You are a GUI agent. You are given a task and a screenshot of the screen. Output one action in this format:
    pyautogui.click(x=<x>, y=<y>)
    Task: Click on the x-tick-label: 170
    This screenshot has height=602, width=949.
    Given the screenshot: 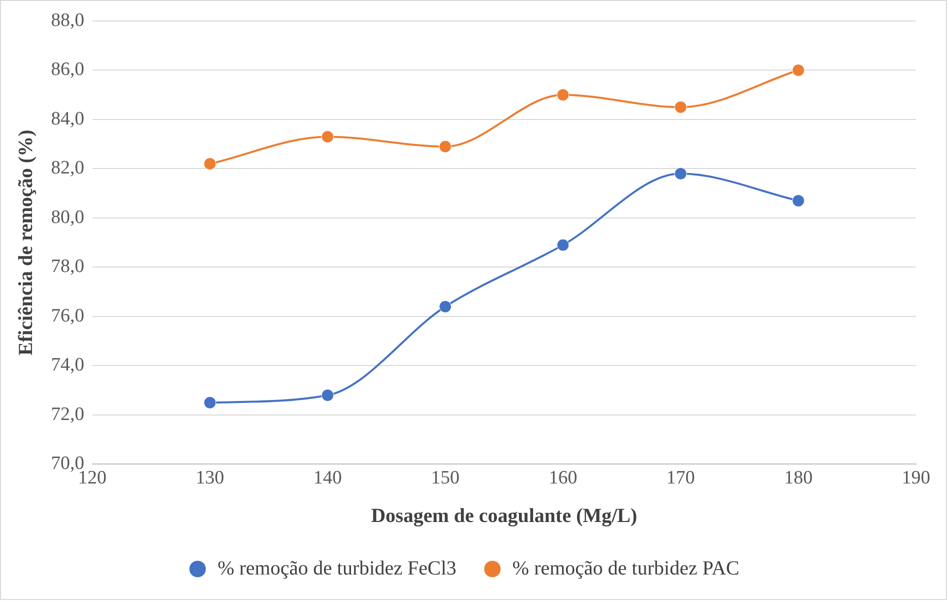 What is the action you would take?
    pyautogui.click(x=680, y=478)
    